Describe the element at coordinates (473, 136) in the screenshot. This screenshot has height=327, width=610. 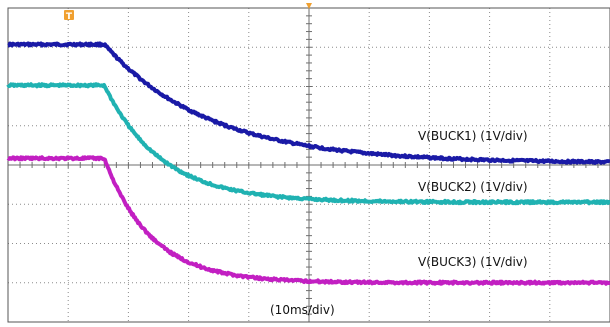
I see `series-label-buck1: V(BUCK1) (1V/div)` at that location.